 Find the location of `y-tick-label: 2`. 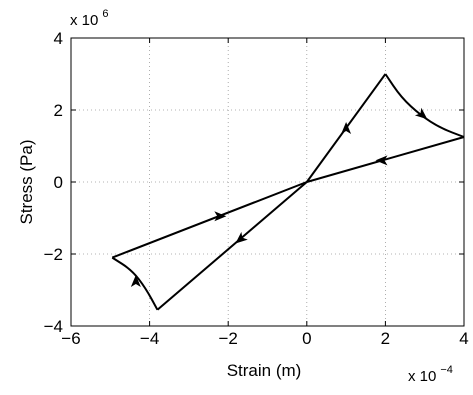

y-tick-label: 2 is located at coordinates (58, 110).